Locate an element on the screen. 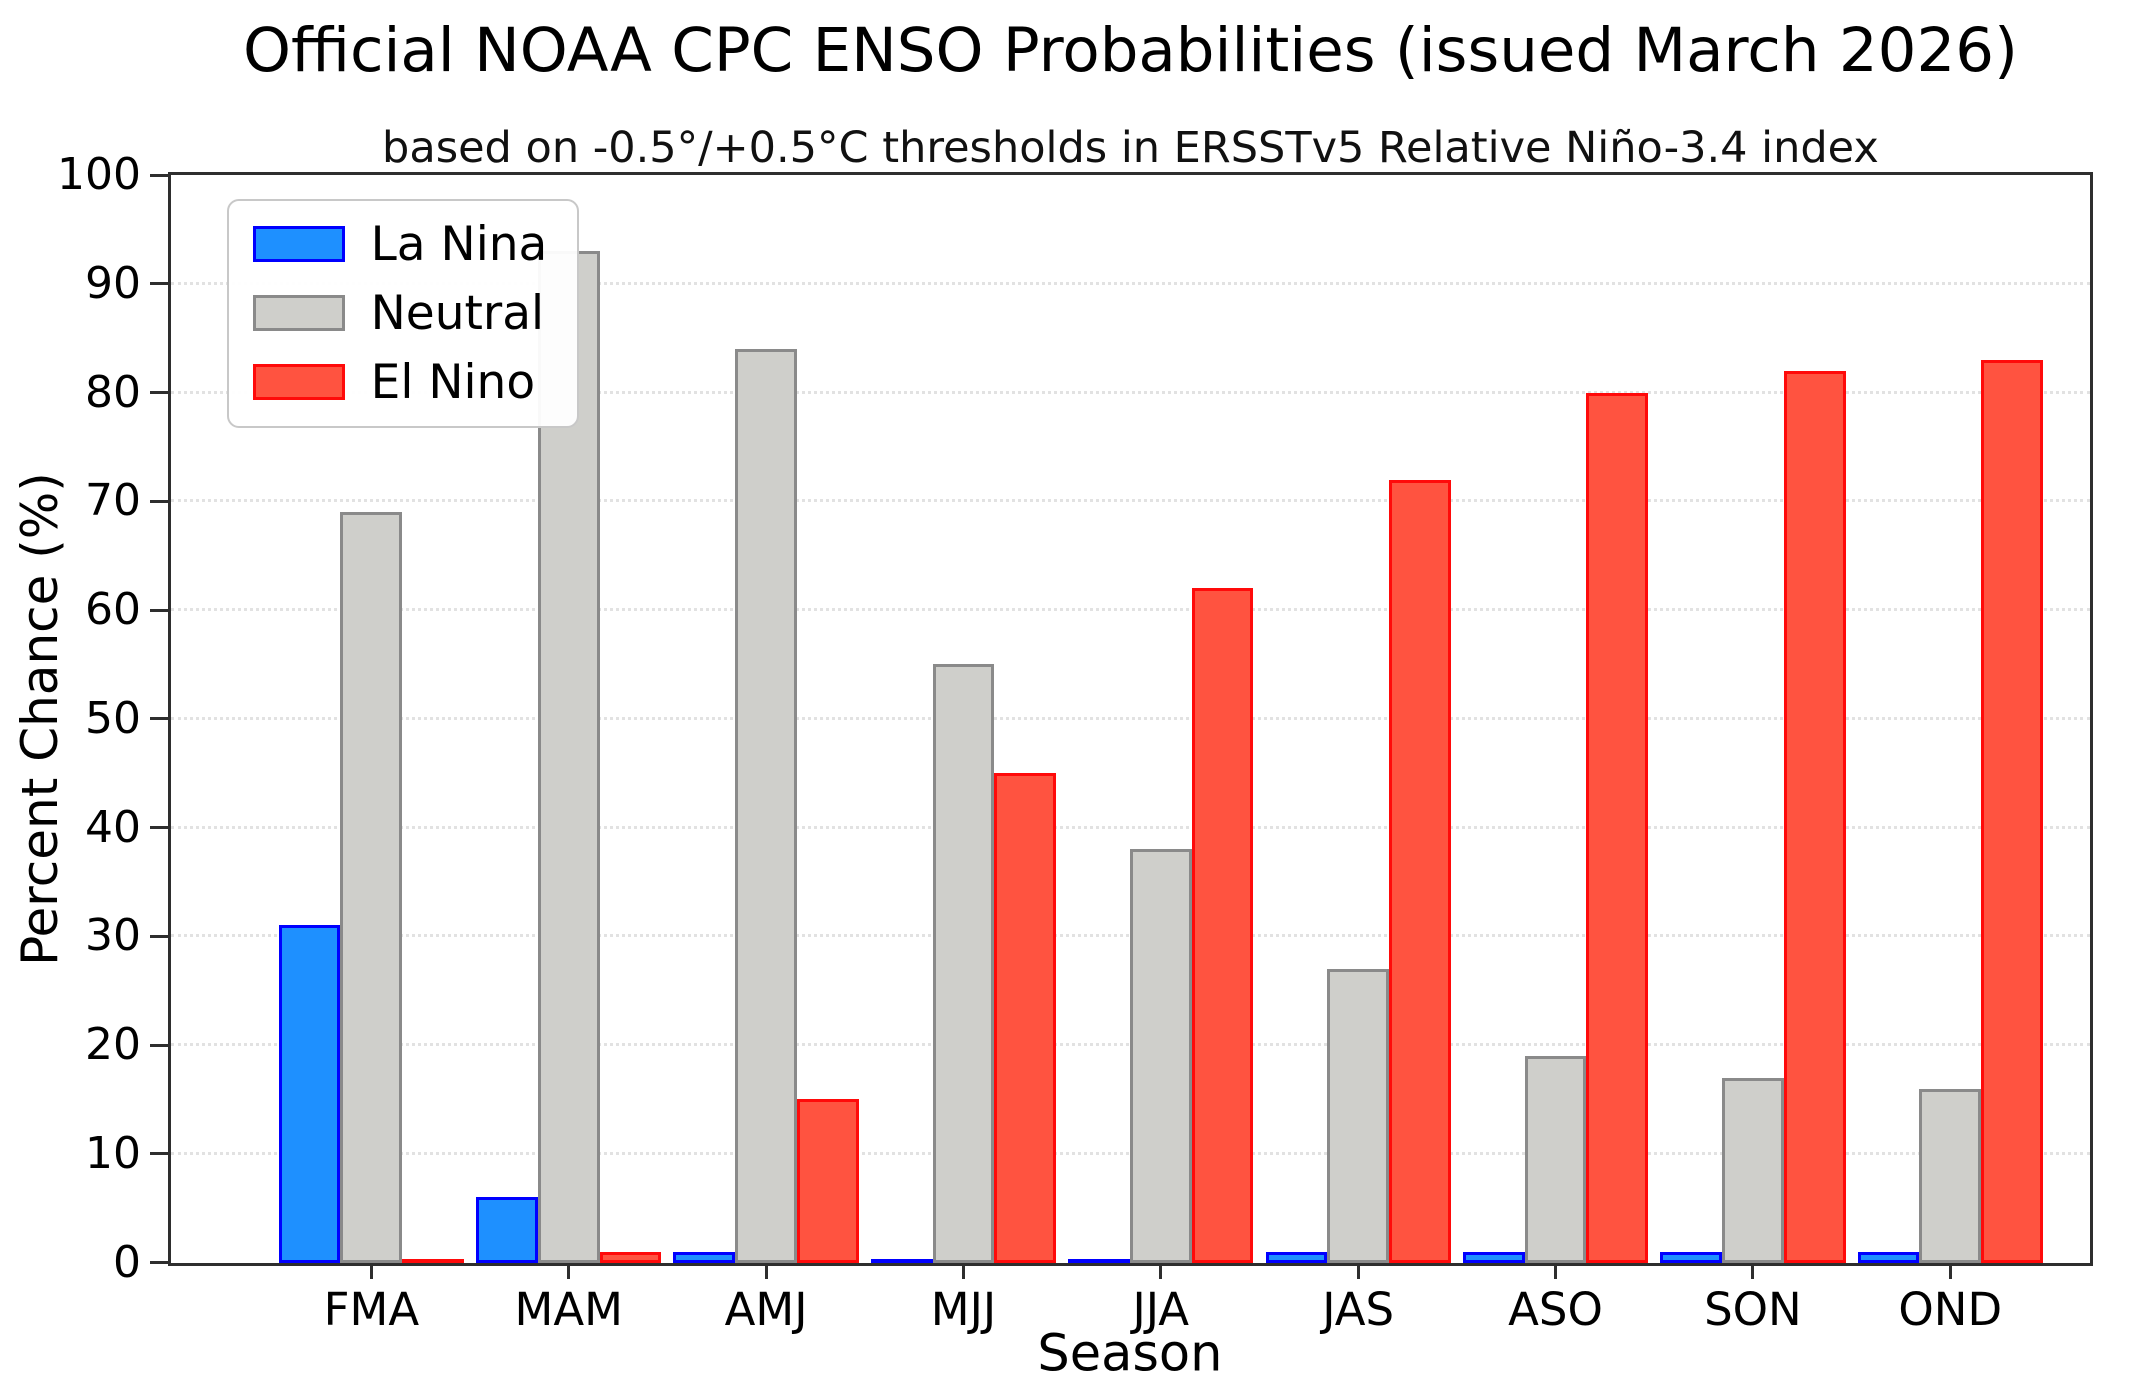  legend-item-la-nina: La Nina is located at coordinates (400, 244).